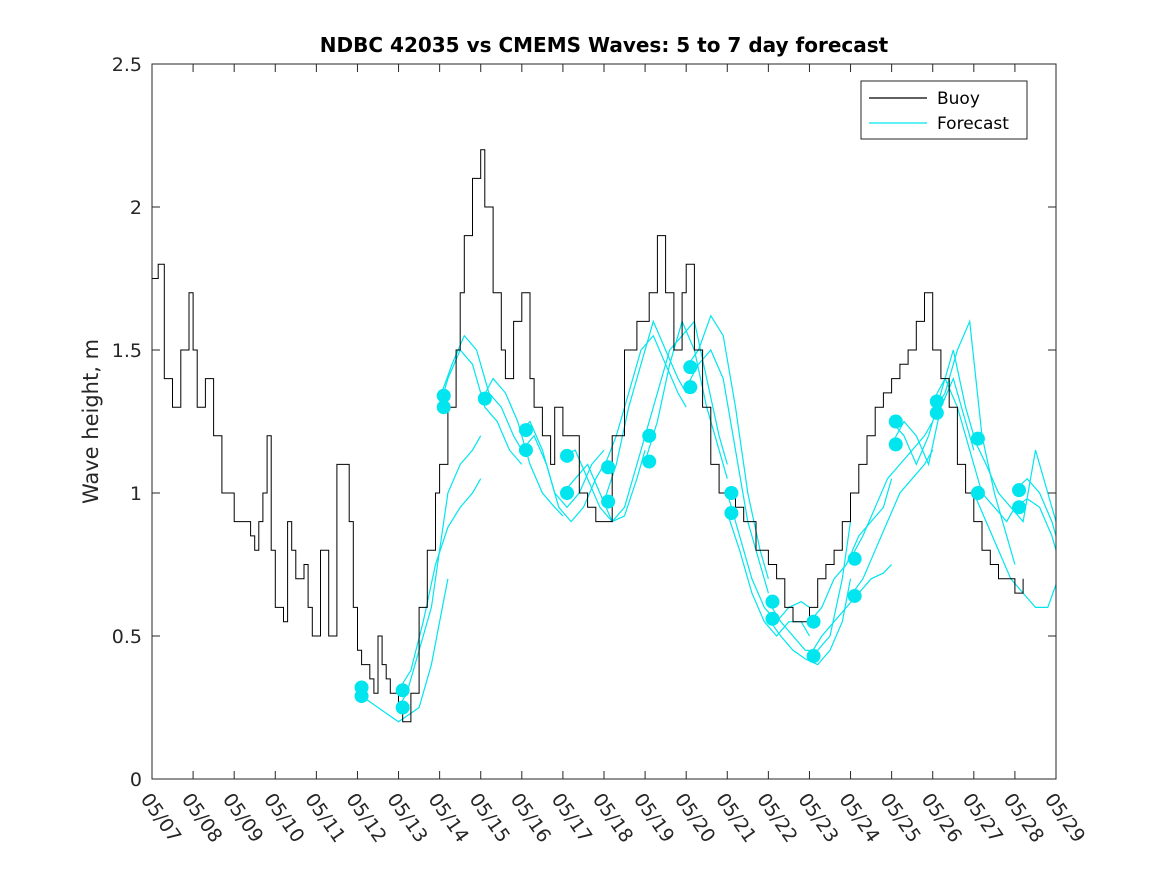 The image size is (1167, 879). Describe the element at coordinates (127, 637) in the screenshot. I see `y-tick-label: 0.5` at that location.